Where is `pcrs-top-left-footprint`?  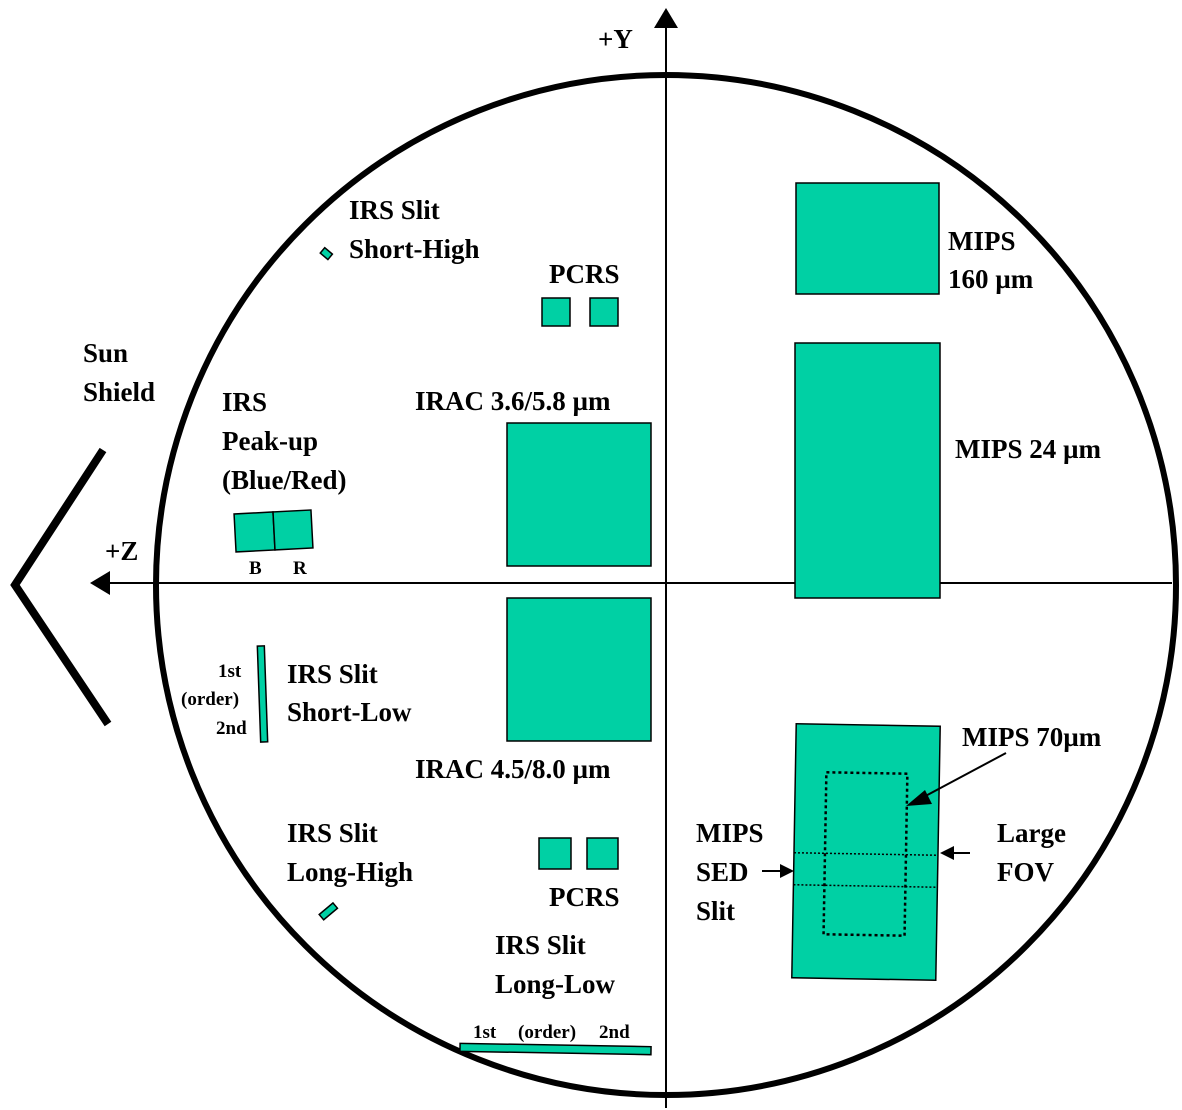 pcrs-top-left-footprint is located at coordinates (556, 312).